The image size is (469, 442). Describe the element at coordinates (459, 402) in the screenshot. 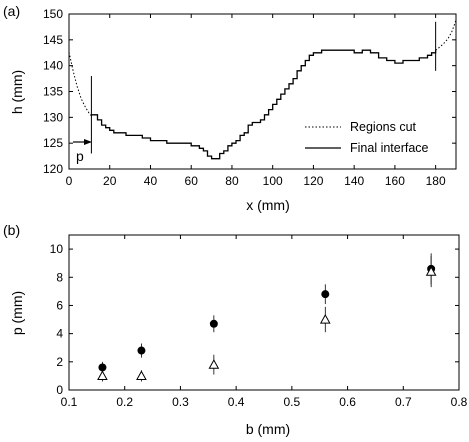

I see `x-tick-label: 0.8` at that location.